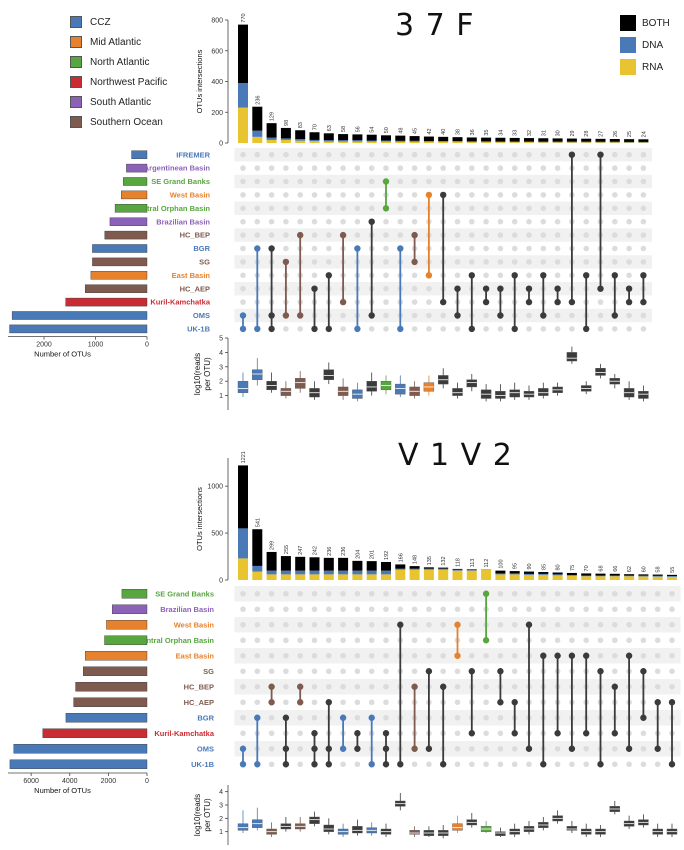 The image size is (684, 850). I want to click on legend-item: Northwest Pacific, so click(118, 82).